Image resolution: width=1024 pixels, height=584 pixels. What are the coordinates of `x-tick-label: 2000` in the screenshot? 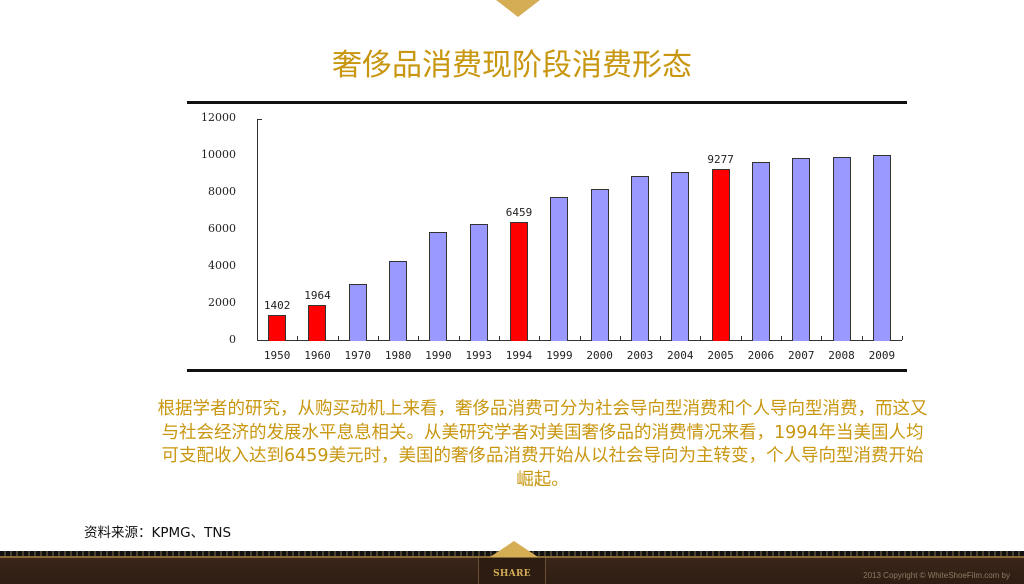 It's located at (599, 355).